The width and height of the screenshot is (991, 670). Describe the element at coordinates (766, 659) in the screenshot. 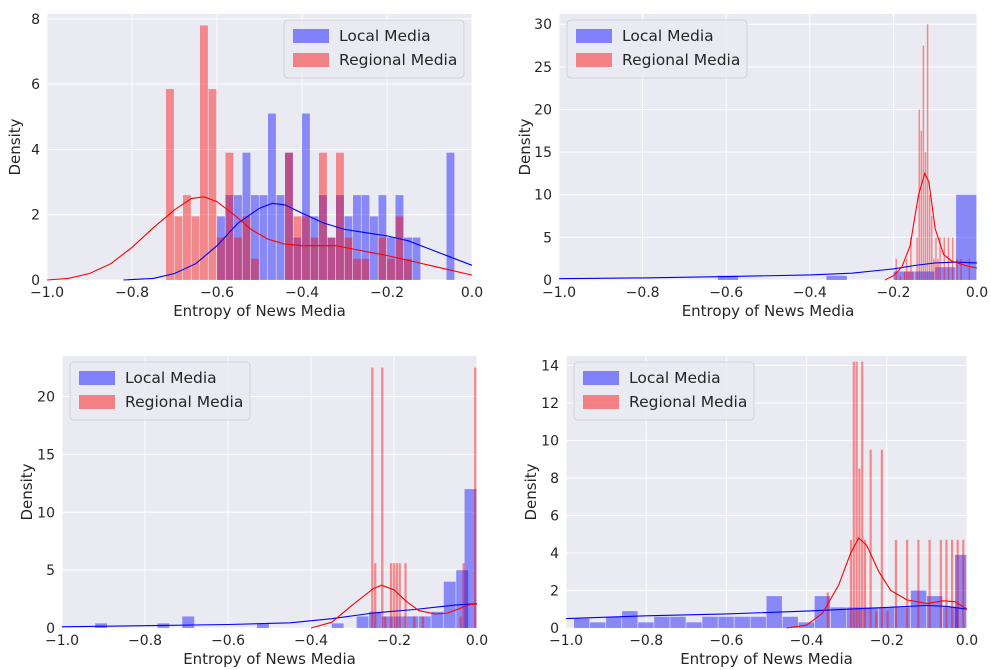

I see `x-axis-label: Entropy of News Media` at that location.